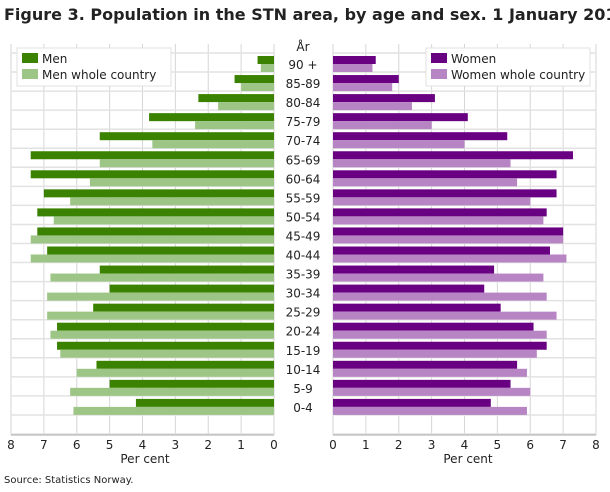 The image size is (610, 492). What do you see at coordinates (303, 103) in the screenshot?
I see `category-label: 80-84` at bounding box center [303, 103].